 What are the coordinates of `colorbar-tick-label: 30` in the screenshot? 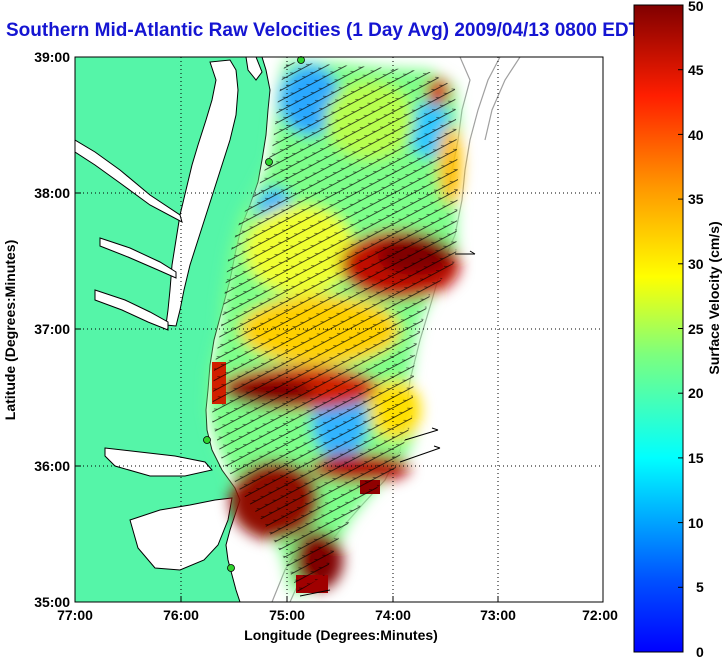 It's located at (696, 264).